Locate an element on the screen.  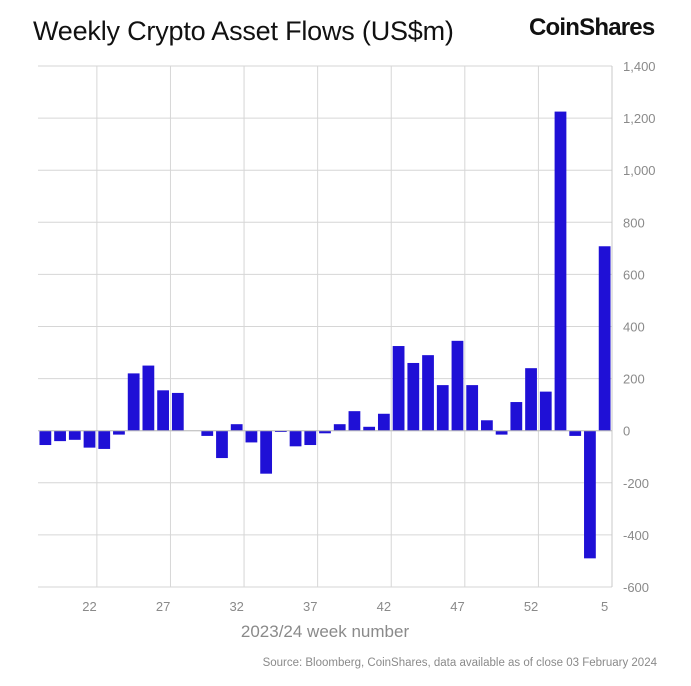
chart-title: Weekly Crypto Asset Flows (US$m) is located at coordinates (243, 31).